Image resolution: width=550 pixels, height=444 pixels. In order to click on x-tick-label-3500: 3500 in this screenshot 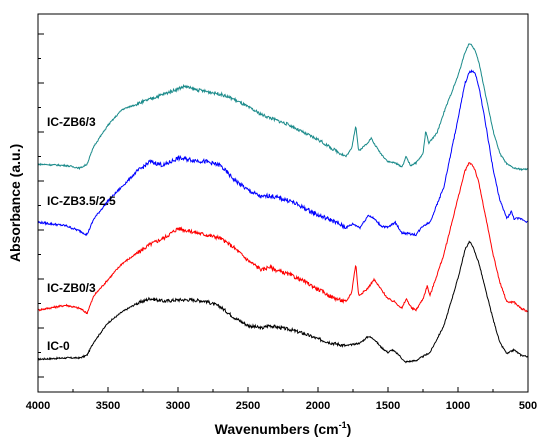, I will do `click(108, 406)`.